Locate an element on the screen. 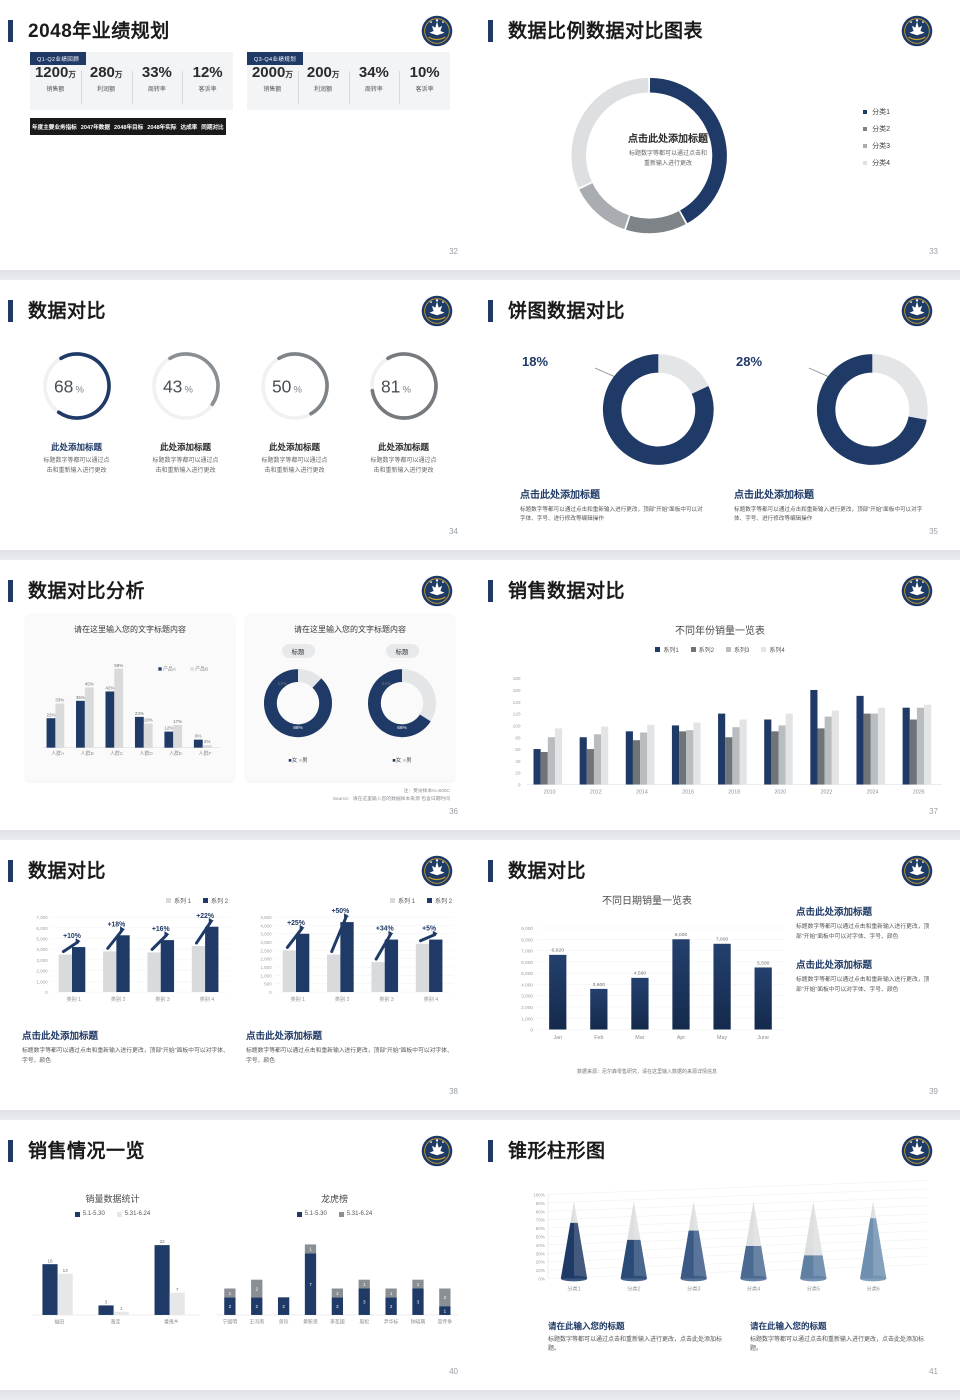  legend-item: 系列4 is located at coordinates (773, 649).